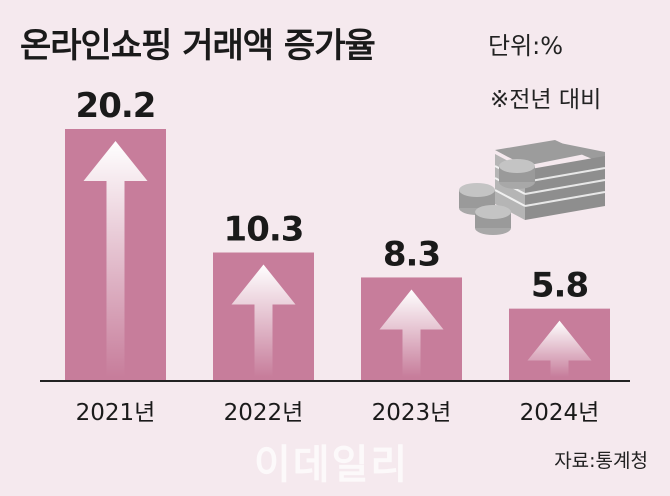 This screenshot has height=496, width=670. Describe the element at coordinates (497, 197) in the screenshot. I see `coins-icon` at that location.